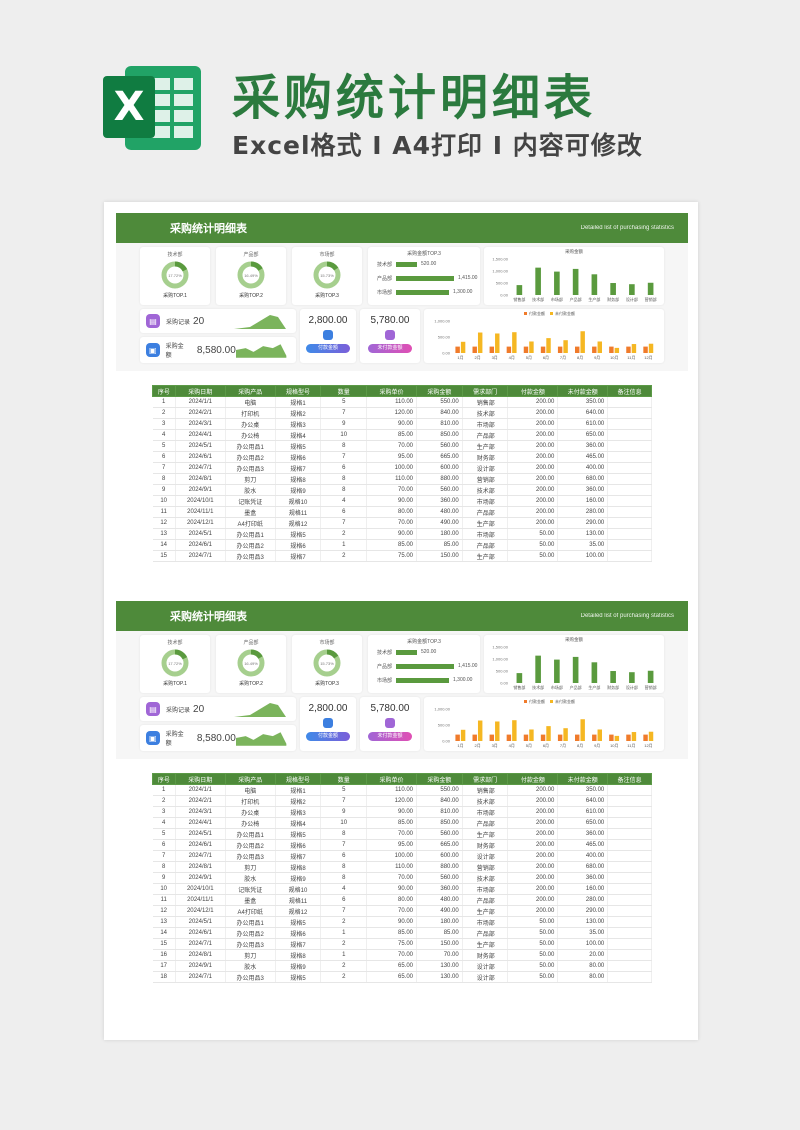  I want to click on table-cell: 规格9, so click(298, 966).